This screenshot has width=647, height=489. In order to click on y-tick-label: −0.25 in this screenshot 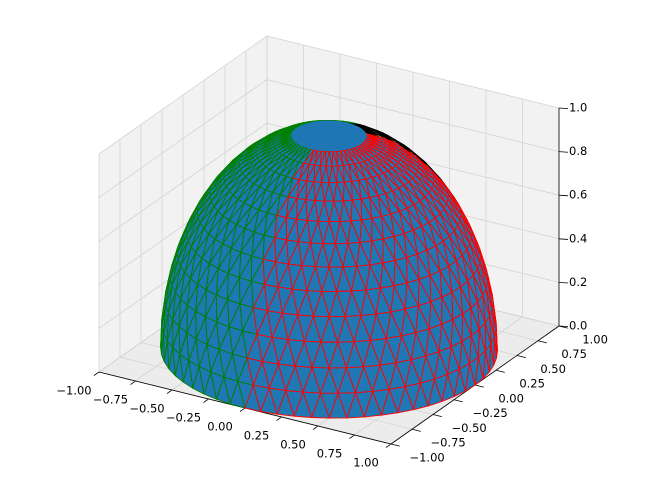, I will do `click(489, 413)`.